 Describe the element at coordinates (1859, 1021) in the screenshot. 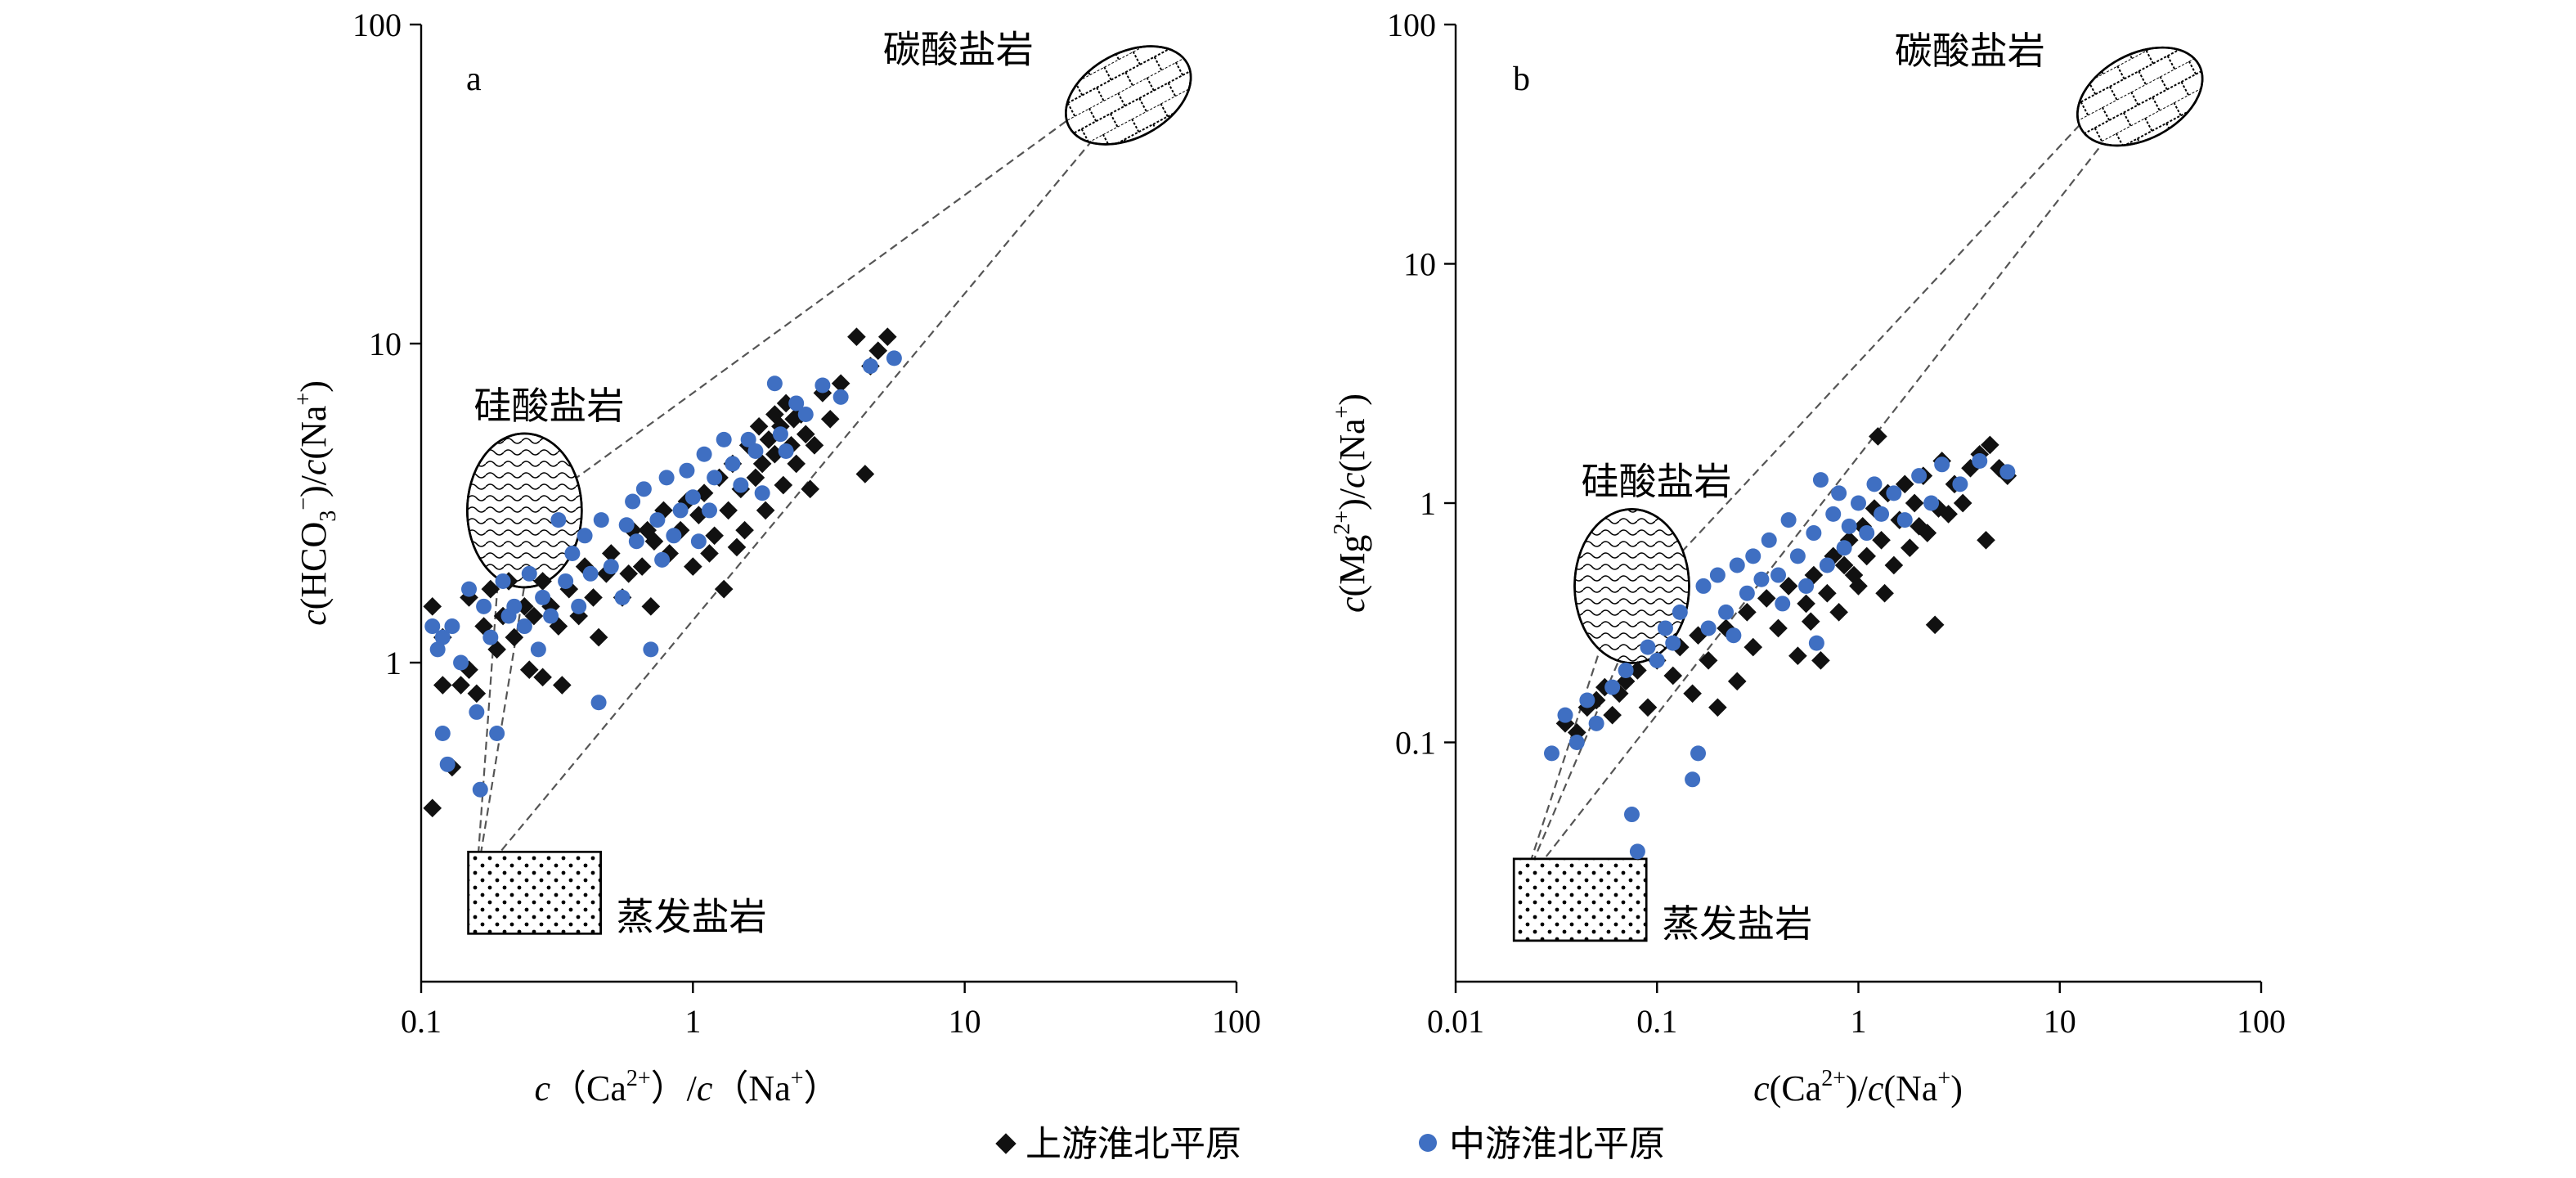

I see `x-tick-label: 1` at that location.